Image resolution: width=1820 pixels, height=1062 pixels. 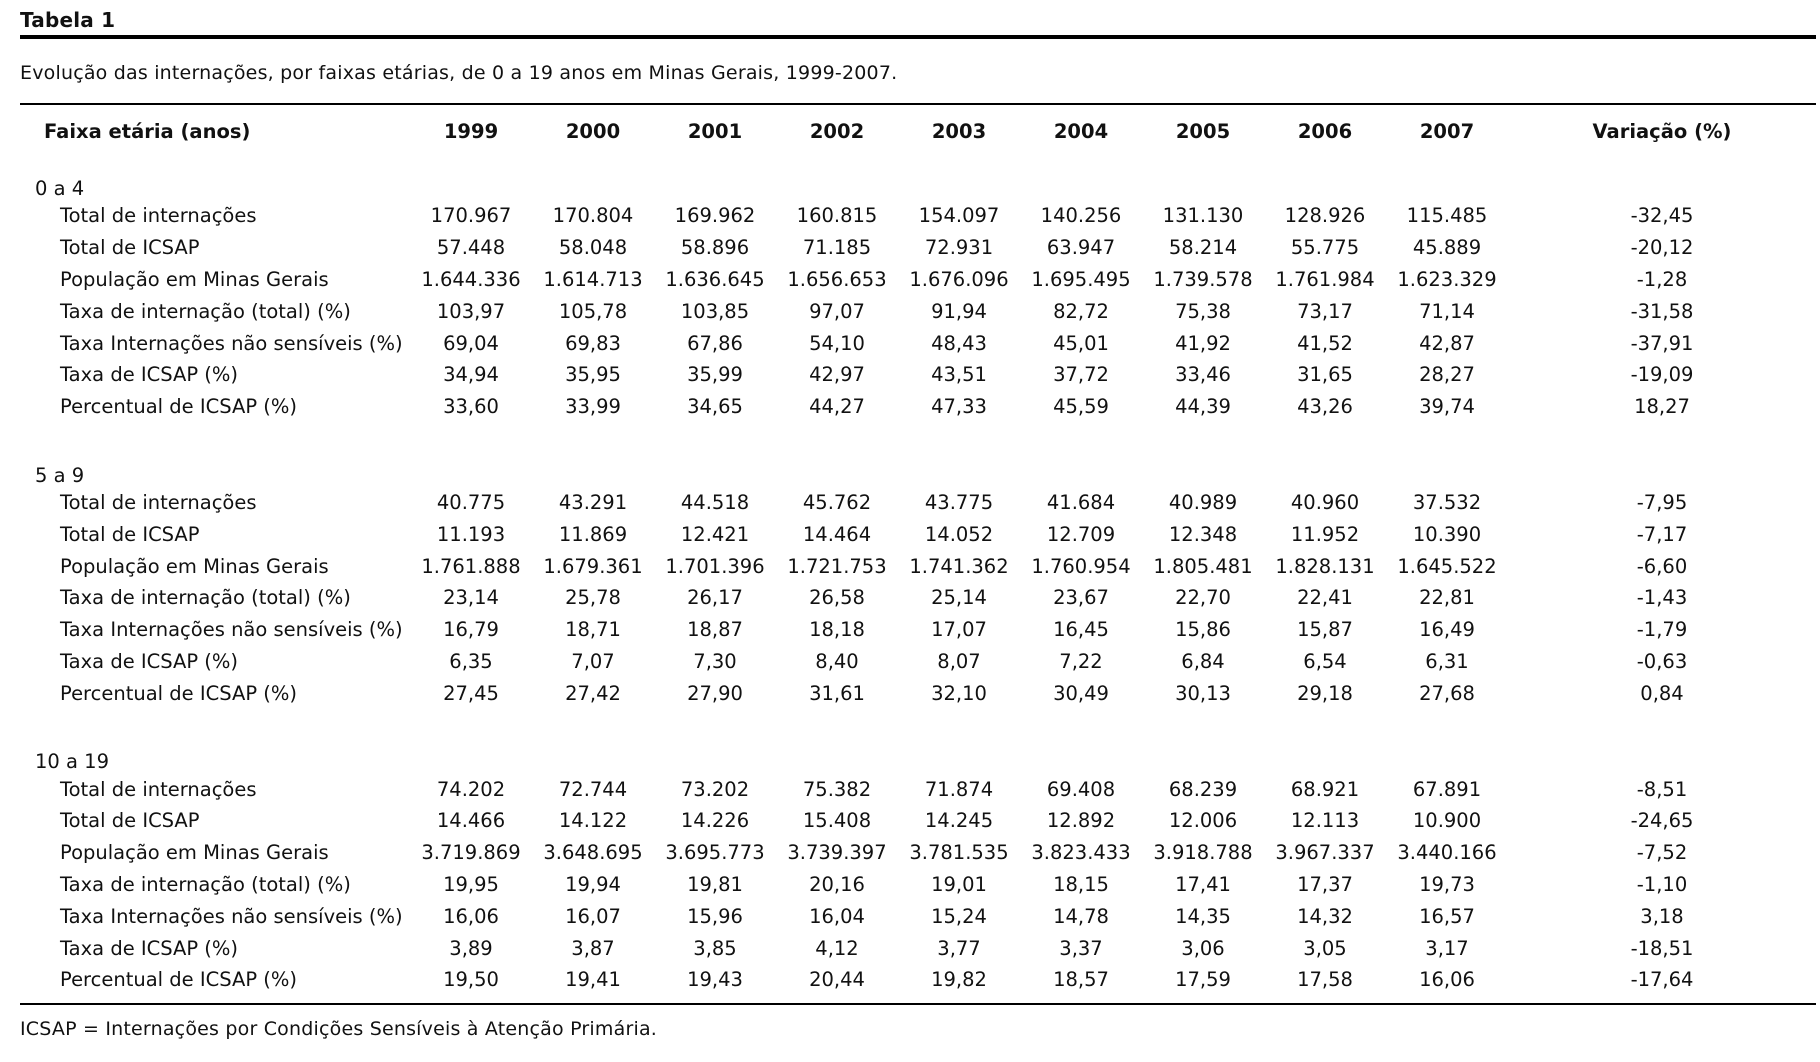 I want to click on value-cell: 18,57, so click(x=1081, y=980).